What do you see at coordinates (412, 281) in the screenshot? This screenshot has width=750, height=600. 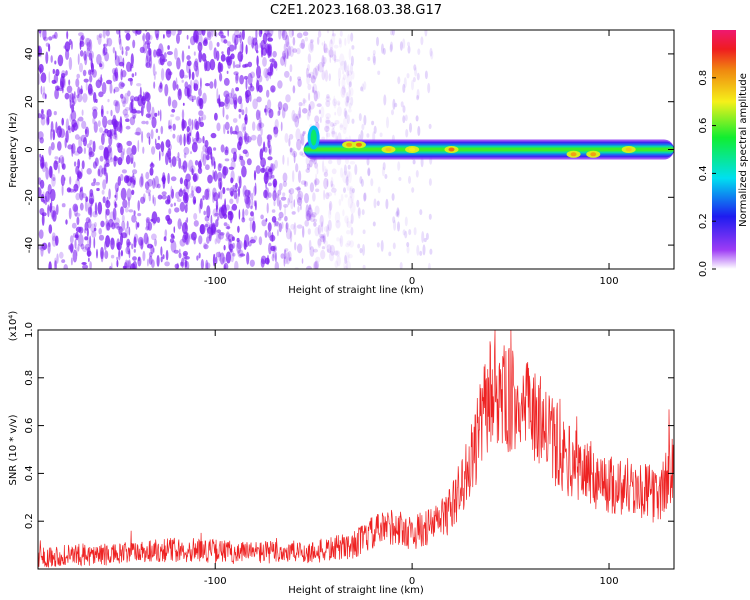 I see `spectrogram-x-tick-label: 0` at bounding box center [412, 281].